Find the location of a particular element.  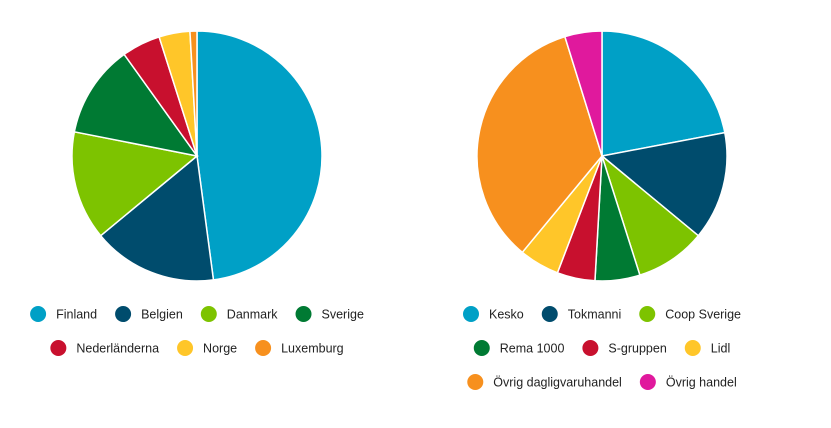

legend-item: Danmark is located at coordinates (239, 314).